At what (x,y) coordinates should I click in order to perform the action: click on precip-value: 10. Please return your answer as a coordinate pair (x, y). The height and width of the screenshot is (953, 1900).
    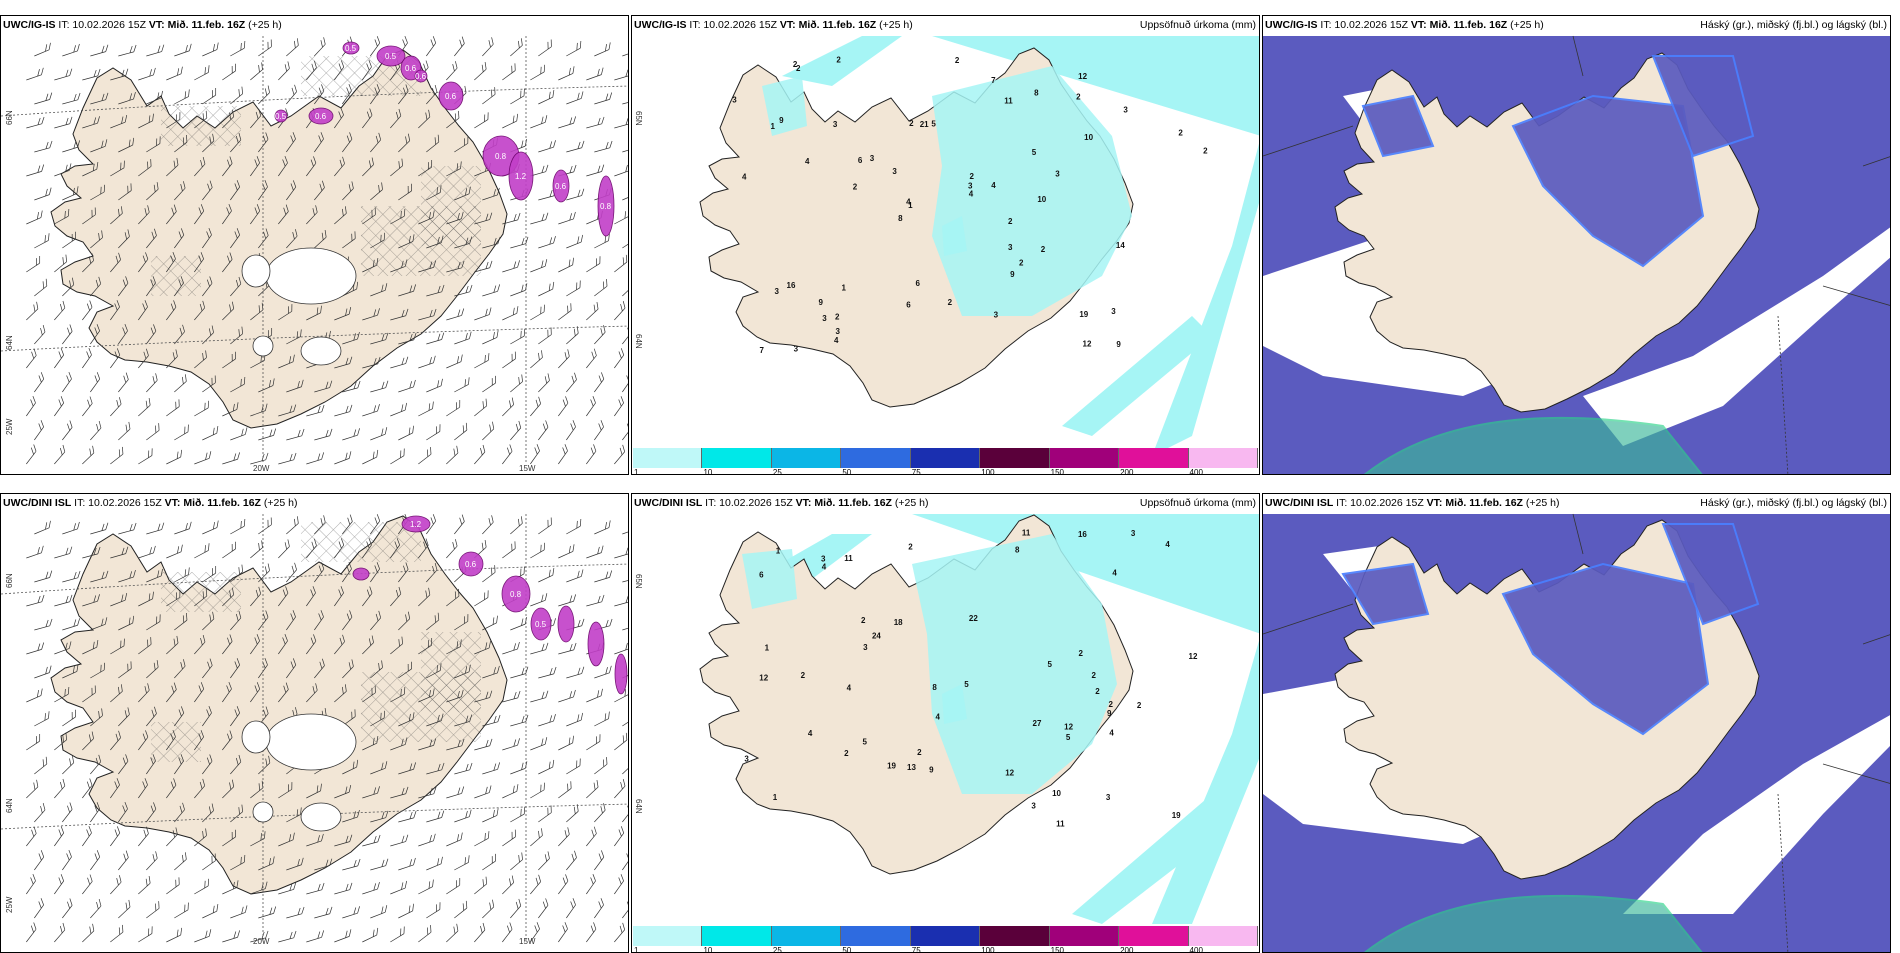
    Looking at the image, I should click on (1088, 137).